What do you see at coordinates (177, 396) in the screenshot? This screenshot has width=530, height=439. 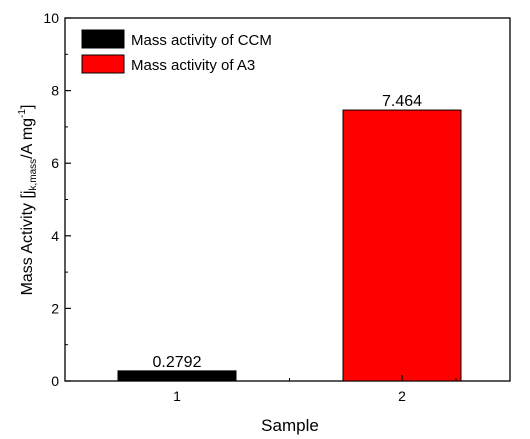 I see `x-tick-label-1: 1` at bounding box center [177, 396].